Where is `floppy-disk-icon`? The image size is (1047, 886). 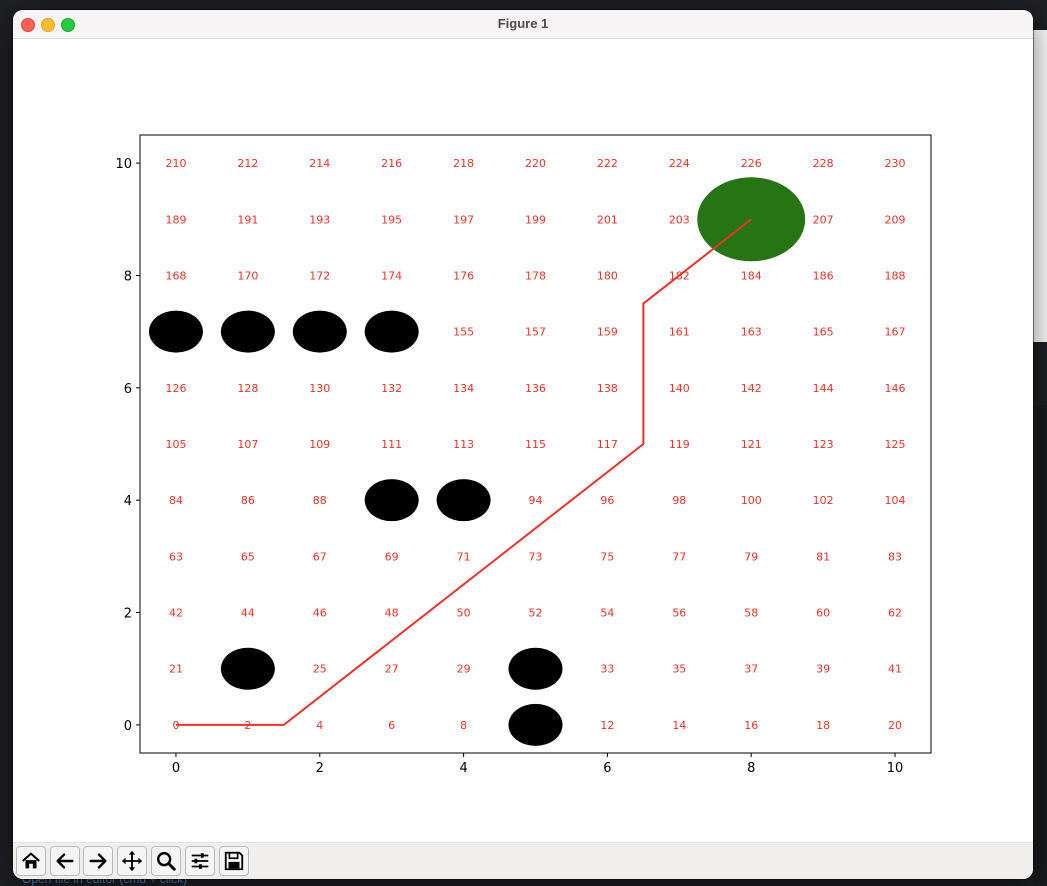 floppy-disk-icon is located at coordinates (234, 861).